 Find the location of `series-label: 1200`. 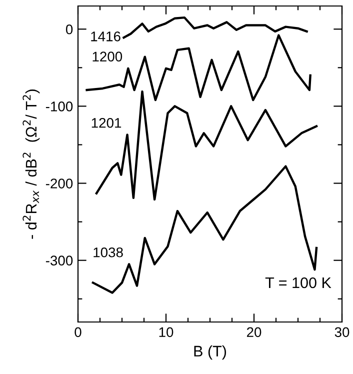

series-label: 1200 is located at coordinates (107, 57).